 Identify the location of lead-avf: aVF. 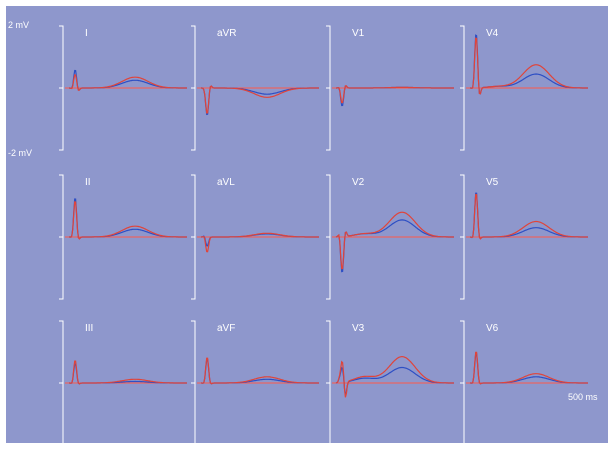
(255, 381).